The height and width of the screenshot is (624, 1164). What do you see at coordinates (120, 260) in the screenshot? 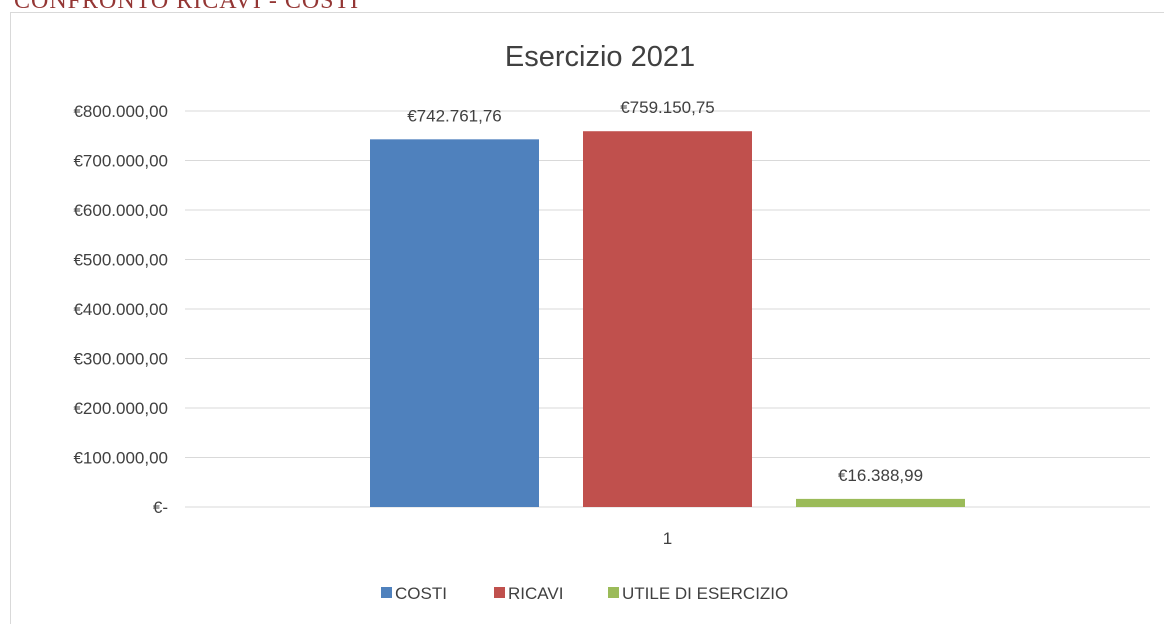
I see `y-tick-label: €500.000,00` at bounding box center [120, 260].